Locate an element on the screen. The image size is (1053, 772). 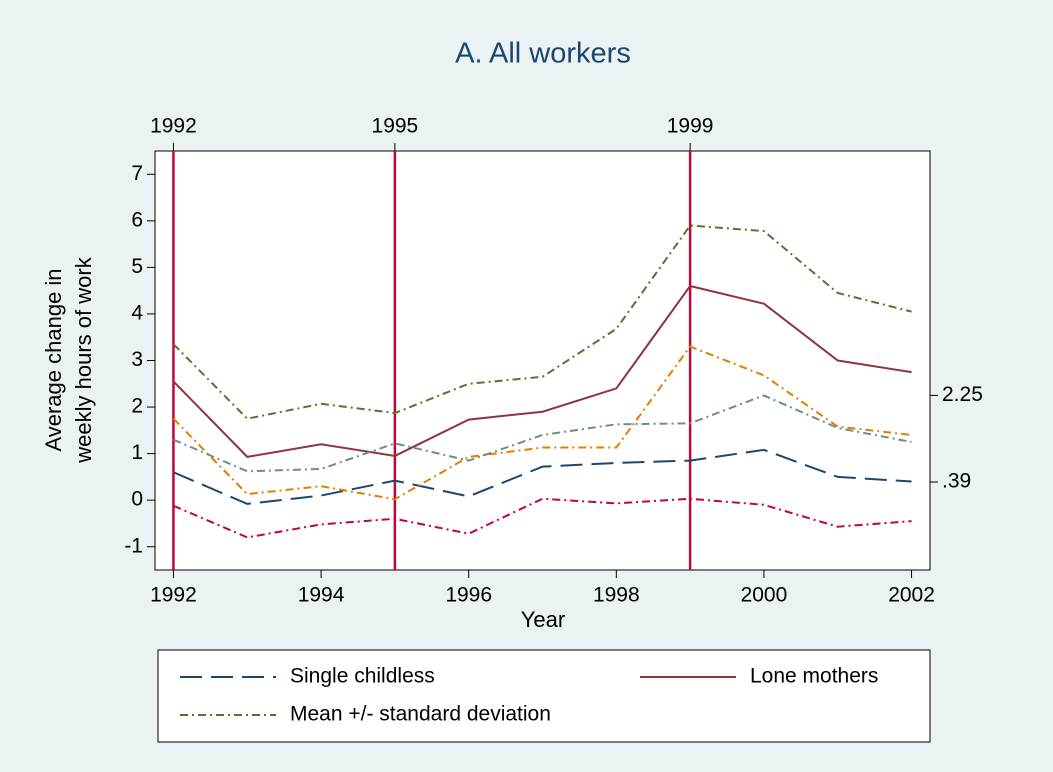
x-tick-label: 1992 is located at coordinates (173, 595).